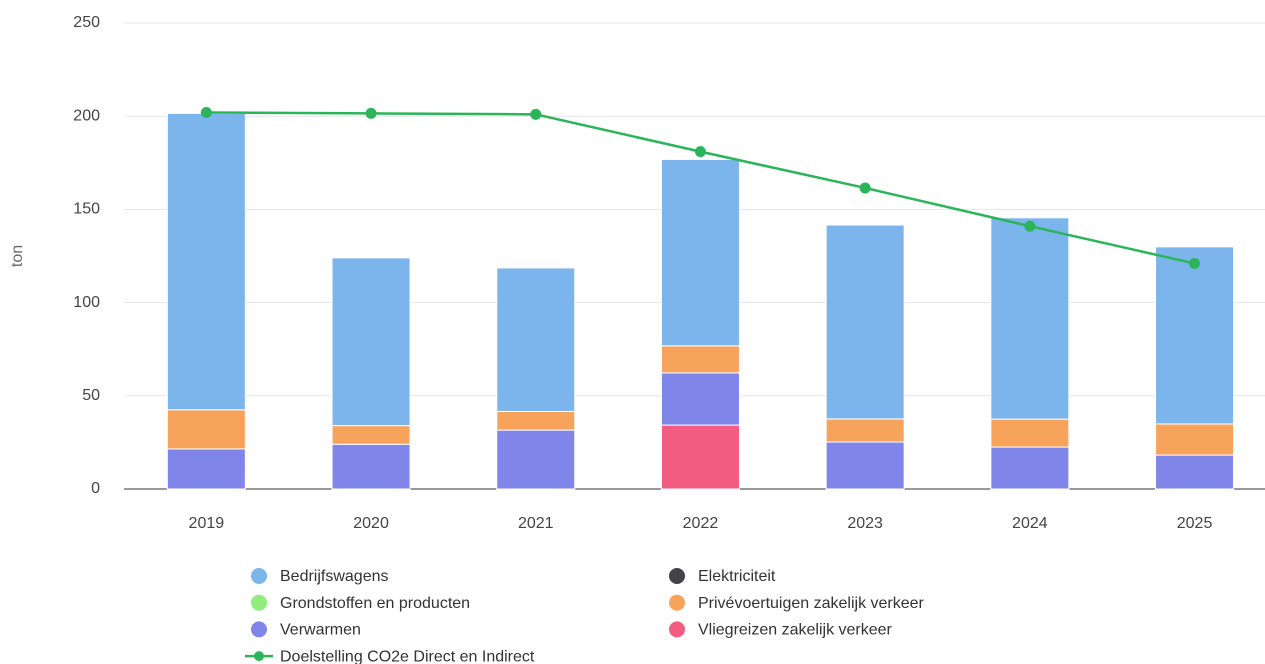 The height and width of the screenshot is (664, 1265). What do you see at coordinates (95, 488) in the screenshot?
I see `y-tick-label: 0` at bounding box center [95, 488].